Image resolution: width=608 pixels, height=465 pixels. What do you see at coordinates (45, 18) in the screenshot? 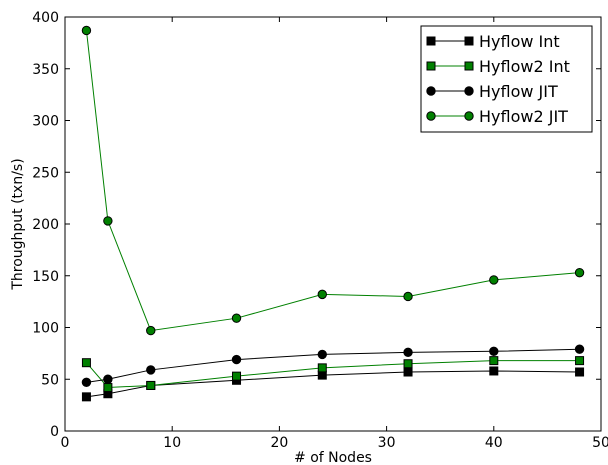
I see `y-tick-label: 400` at bounding box center [45, 18].